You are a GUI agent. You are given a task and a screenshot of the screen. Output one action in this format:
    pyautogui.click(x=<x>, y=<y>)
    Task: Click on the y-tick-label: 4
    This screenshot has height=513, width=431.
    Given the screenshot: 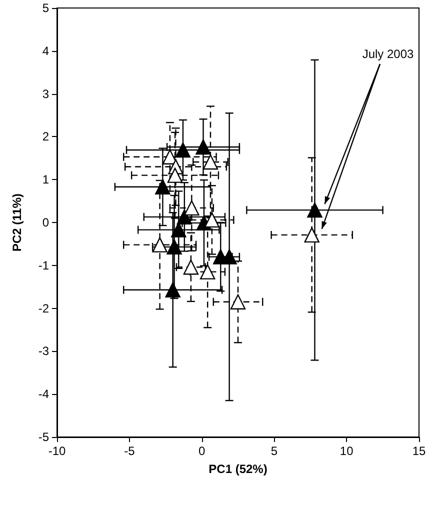 What is the action you would take?
    pyautogui.click(x=46, y=51)
    